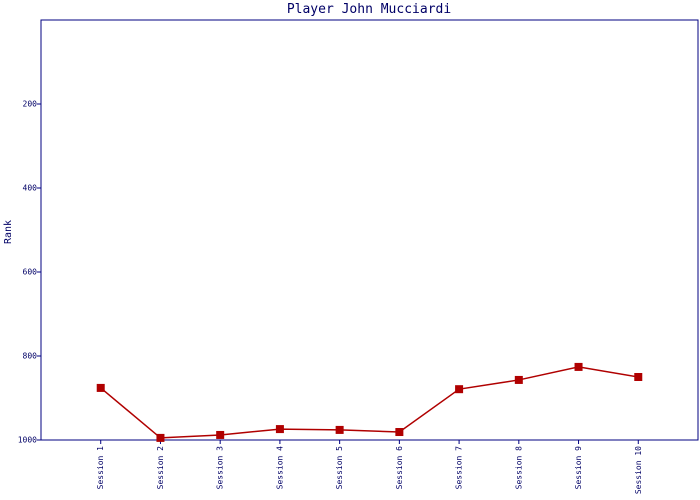 This screenshot has width=700, height=500. What do you see at coordinates (27, 440) in the screenshot?
I see `y-tick-label: 1000` at bounding box center [27, 440].